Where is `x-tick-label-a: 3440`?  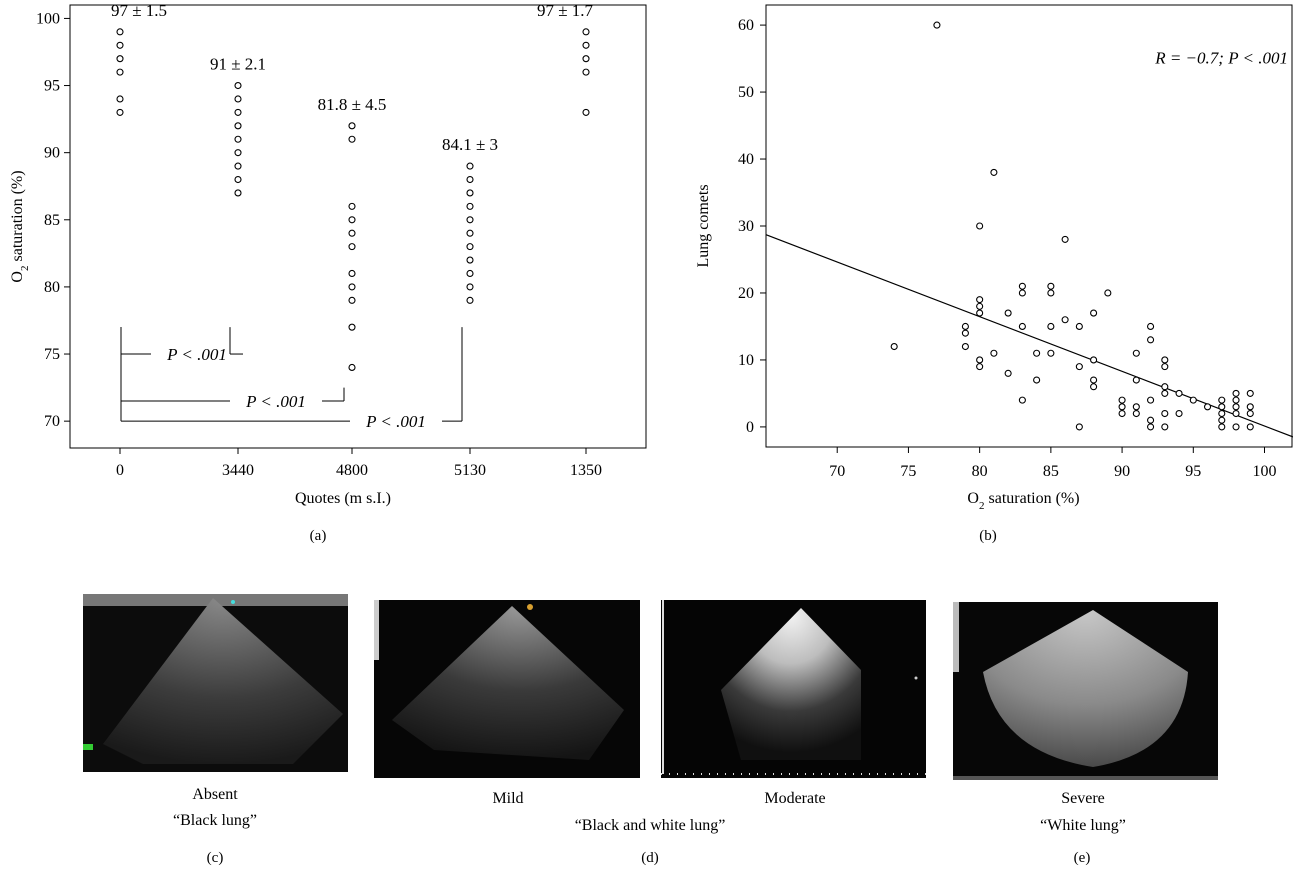
x-tick-label-a: 3440 is located at coordinates (238, 470).